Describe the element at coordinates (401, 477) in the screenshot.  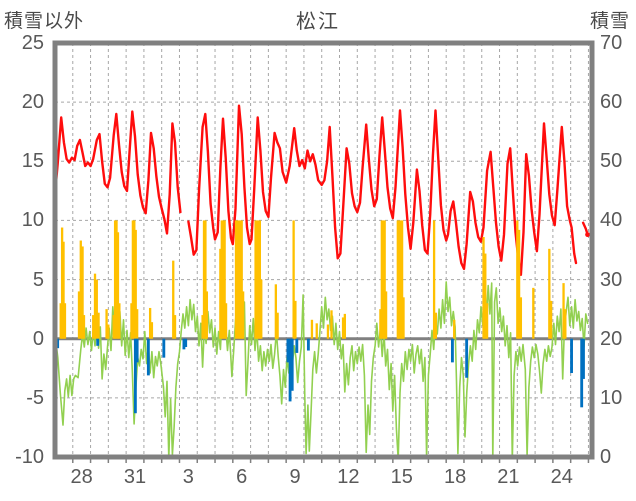
I see `x-axis-tick-label: 15` at that location.